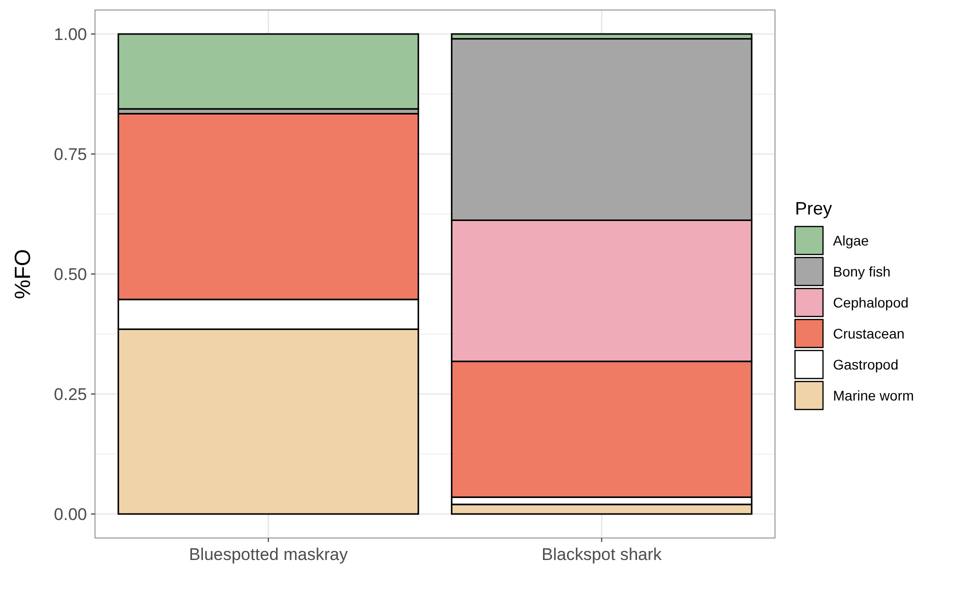 The width and height of the screenshot is (975, 593). I want to click on legend-label: Algae, so click(851, 240).